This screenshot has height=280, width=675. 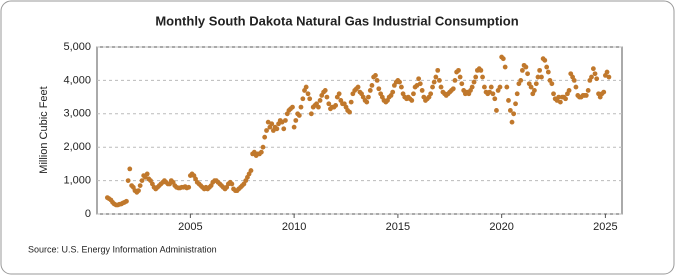 I want to click on x-tick-label: 2025, so click(x=605, y=227).